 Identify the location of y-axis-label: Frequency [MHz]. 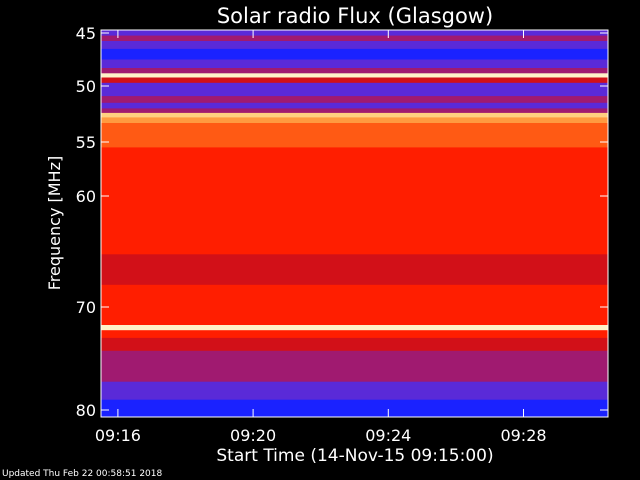
(54, 223).